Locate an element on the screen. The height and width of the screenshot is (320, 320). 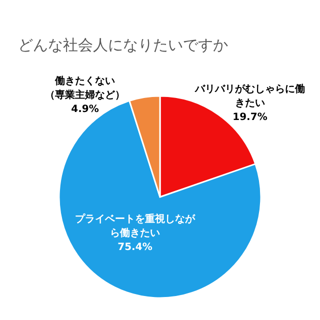
title: どんな社会人になりたいですか is located at coordinates (123, 45).